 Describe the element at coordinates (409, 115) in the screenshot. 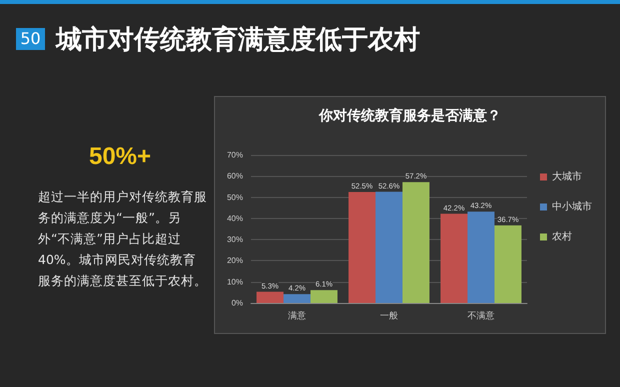

I see `chart-subtitle: 你对传统教育服务是否满意？` at that location.